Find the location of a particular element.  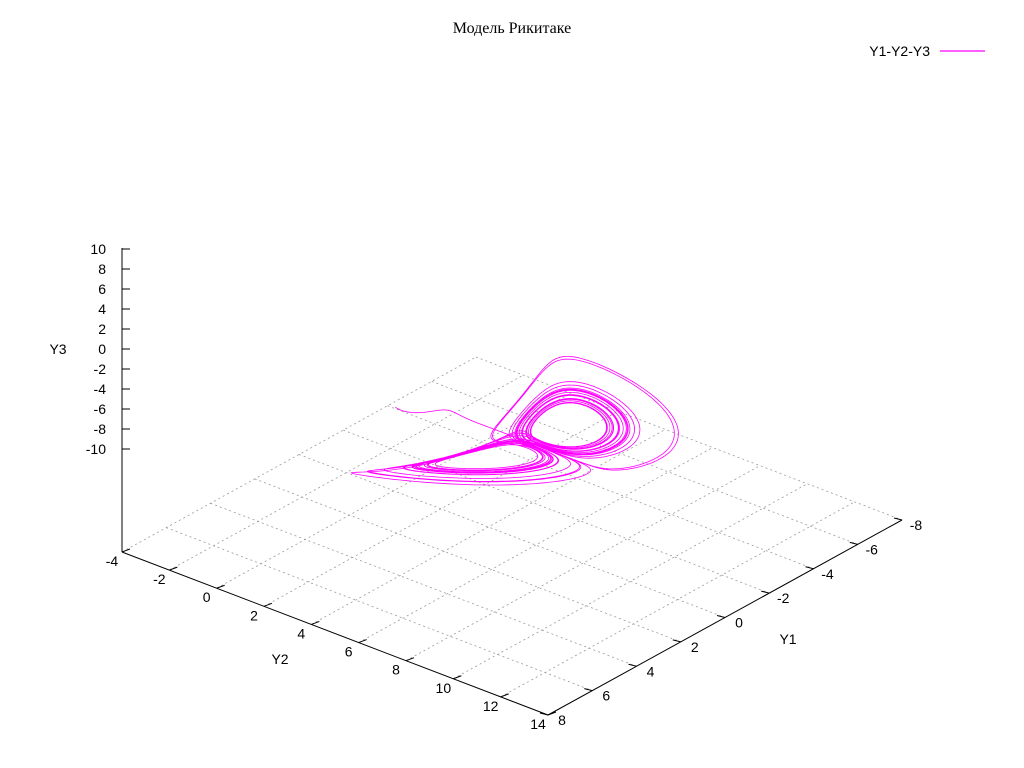

y2-tick-label: 10 is located at coordinates (444, 688).